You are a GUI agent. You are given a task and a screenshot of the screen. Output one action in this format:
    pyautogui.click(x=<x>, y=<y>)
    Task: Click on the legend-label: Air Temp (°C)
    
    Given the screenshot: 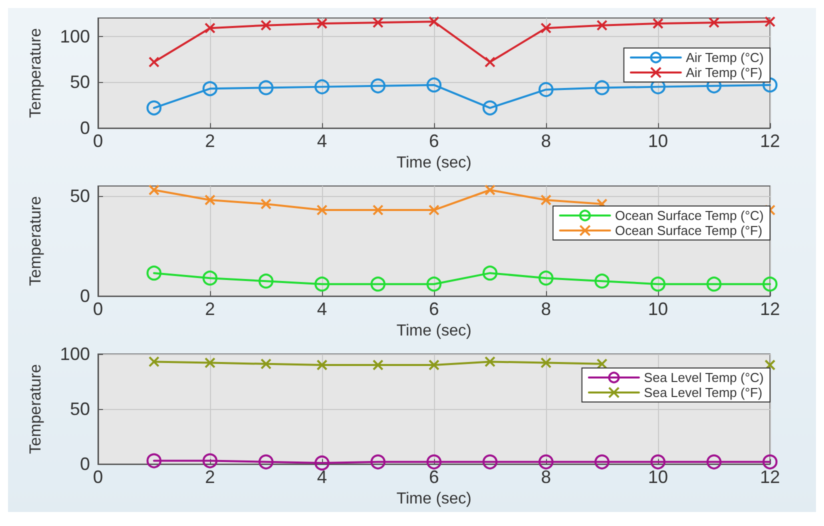 What is the action you would take?
    pyautogui.click(x=725, y=57)
    